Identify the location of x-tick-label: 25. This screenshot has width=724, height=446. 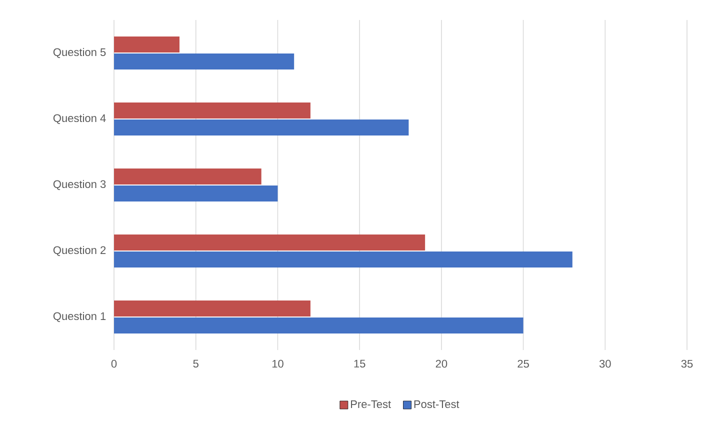
(523, 364).